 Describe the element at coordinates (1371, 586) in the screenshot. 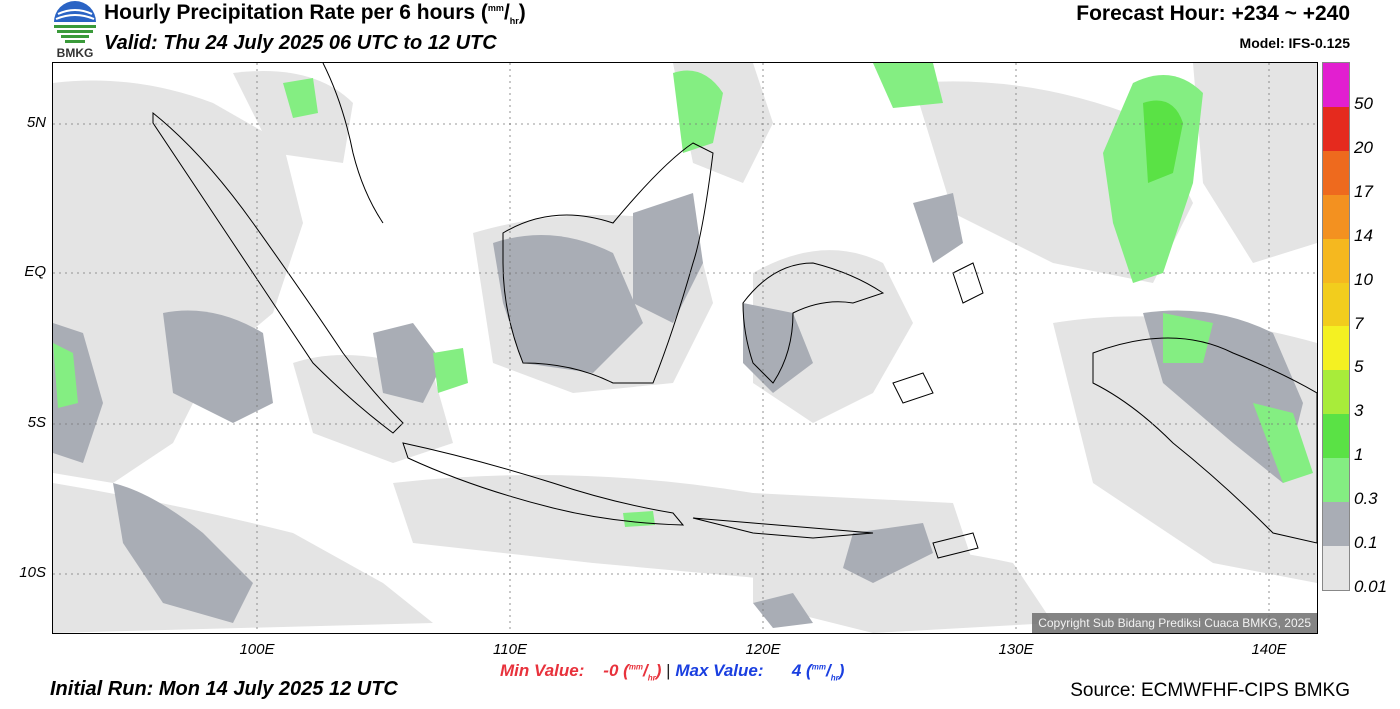

I see `legend-label: 0.01` at that location.